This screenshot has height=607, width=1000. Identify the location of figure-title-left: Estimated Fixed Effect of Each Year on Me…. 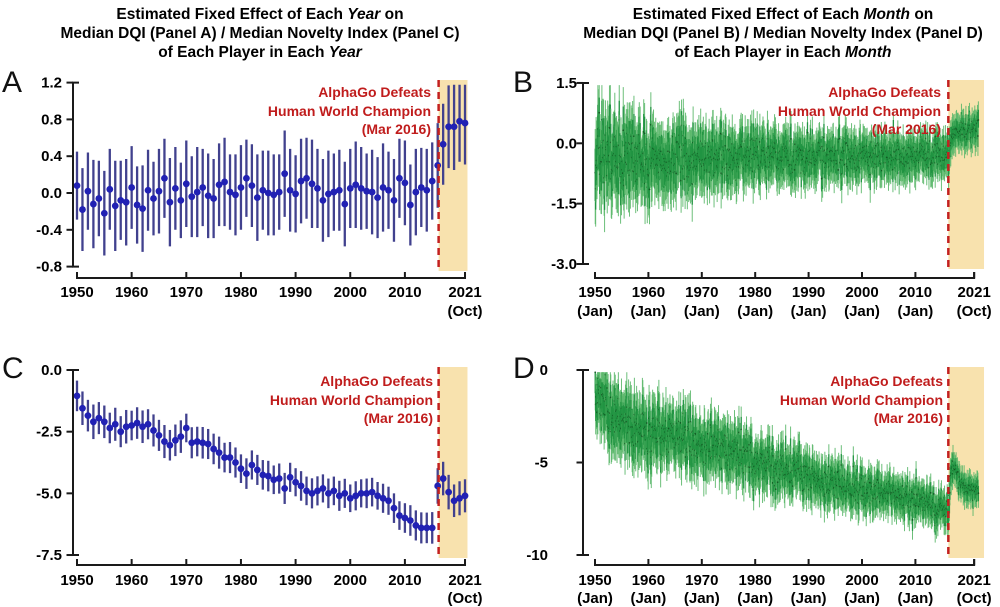
(260, 33).